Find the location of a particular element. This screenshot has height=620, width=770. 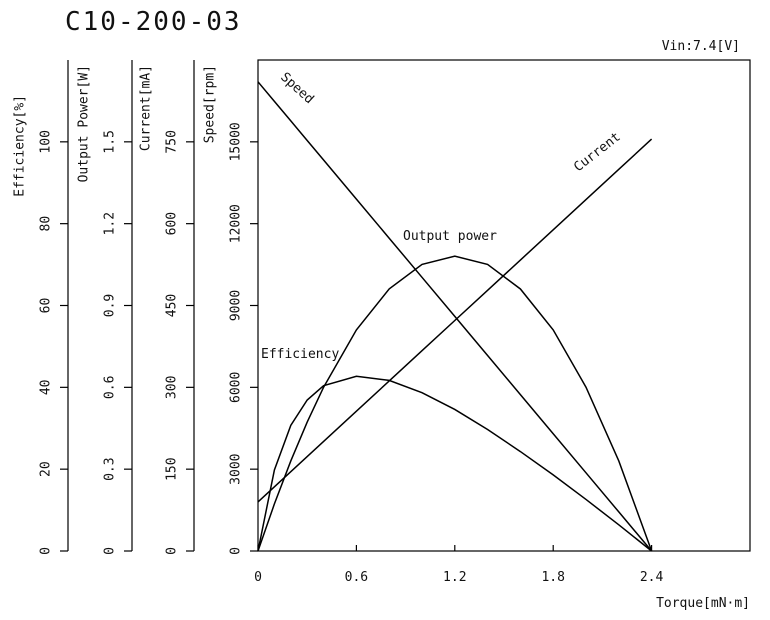

y-tick-label: 9000 is located at coordinates (236, 305).